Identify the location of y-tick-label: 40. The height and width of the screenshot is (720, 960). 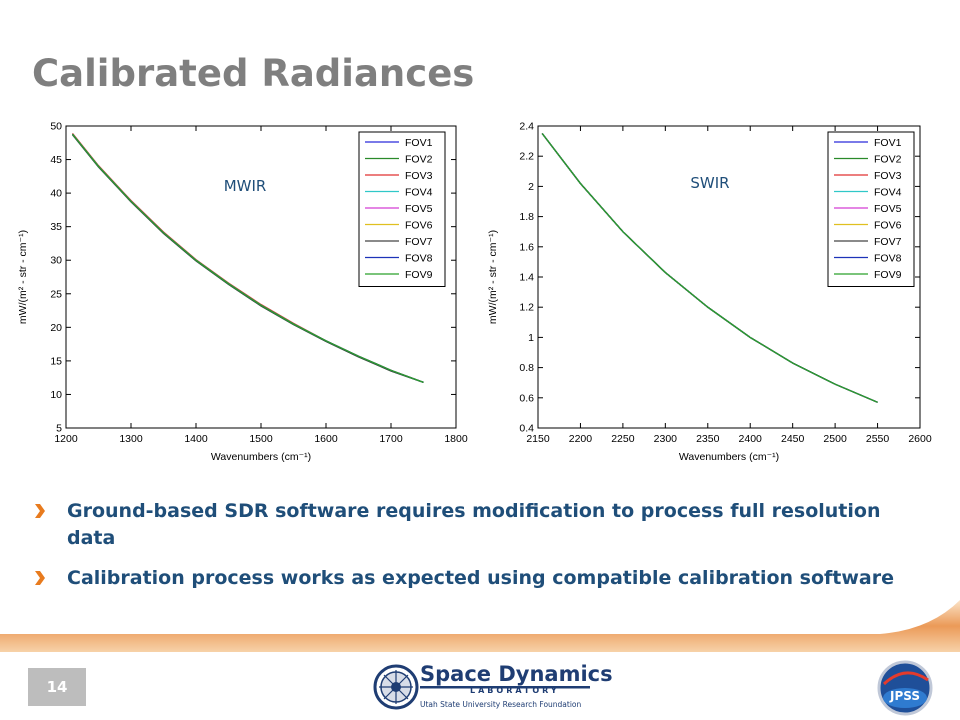
(56, 194).